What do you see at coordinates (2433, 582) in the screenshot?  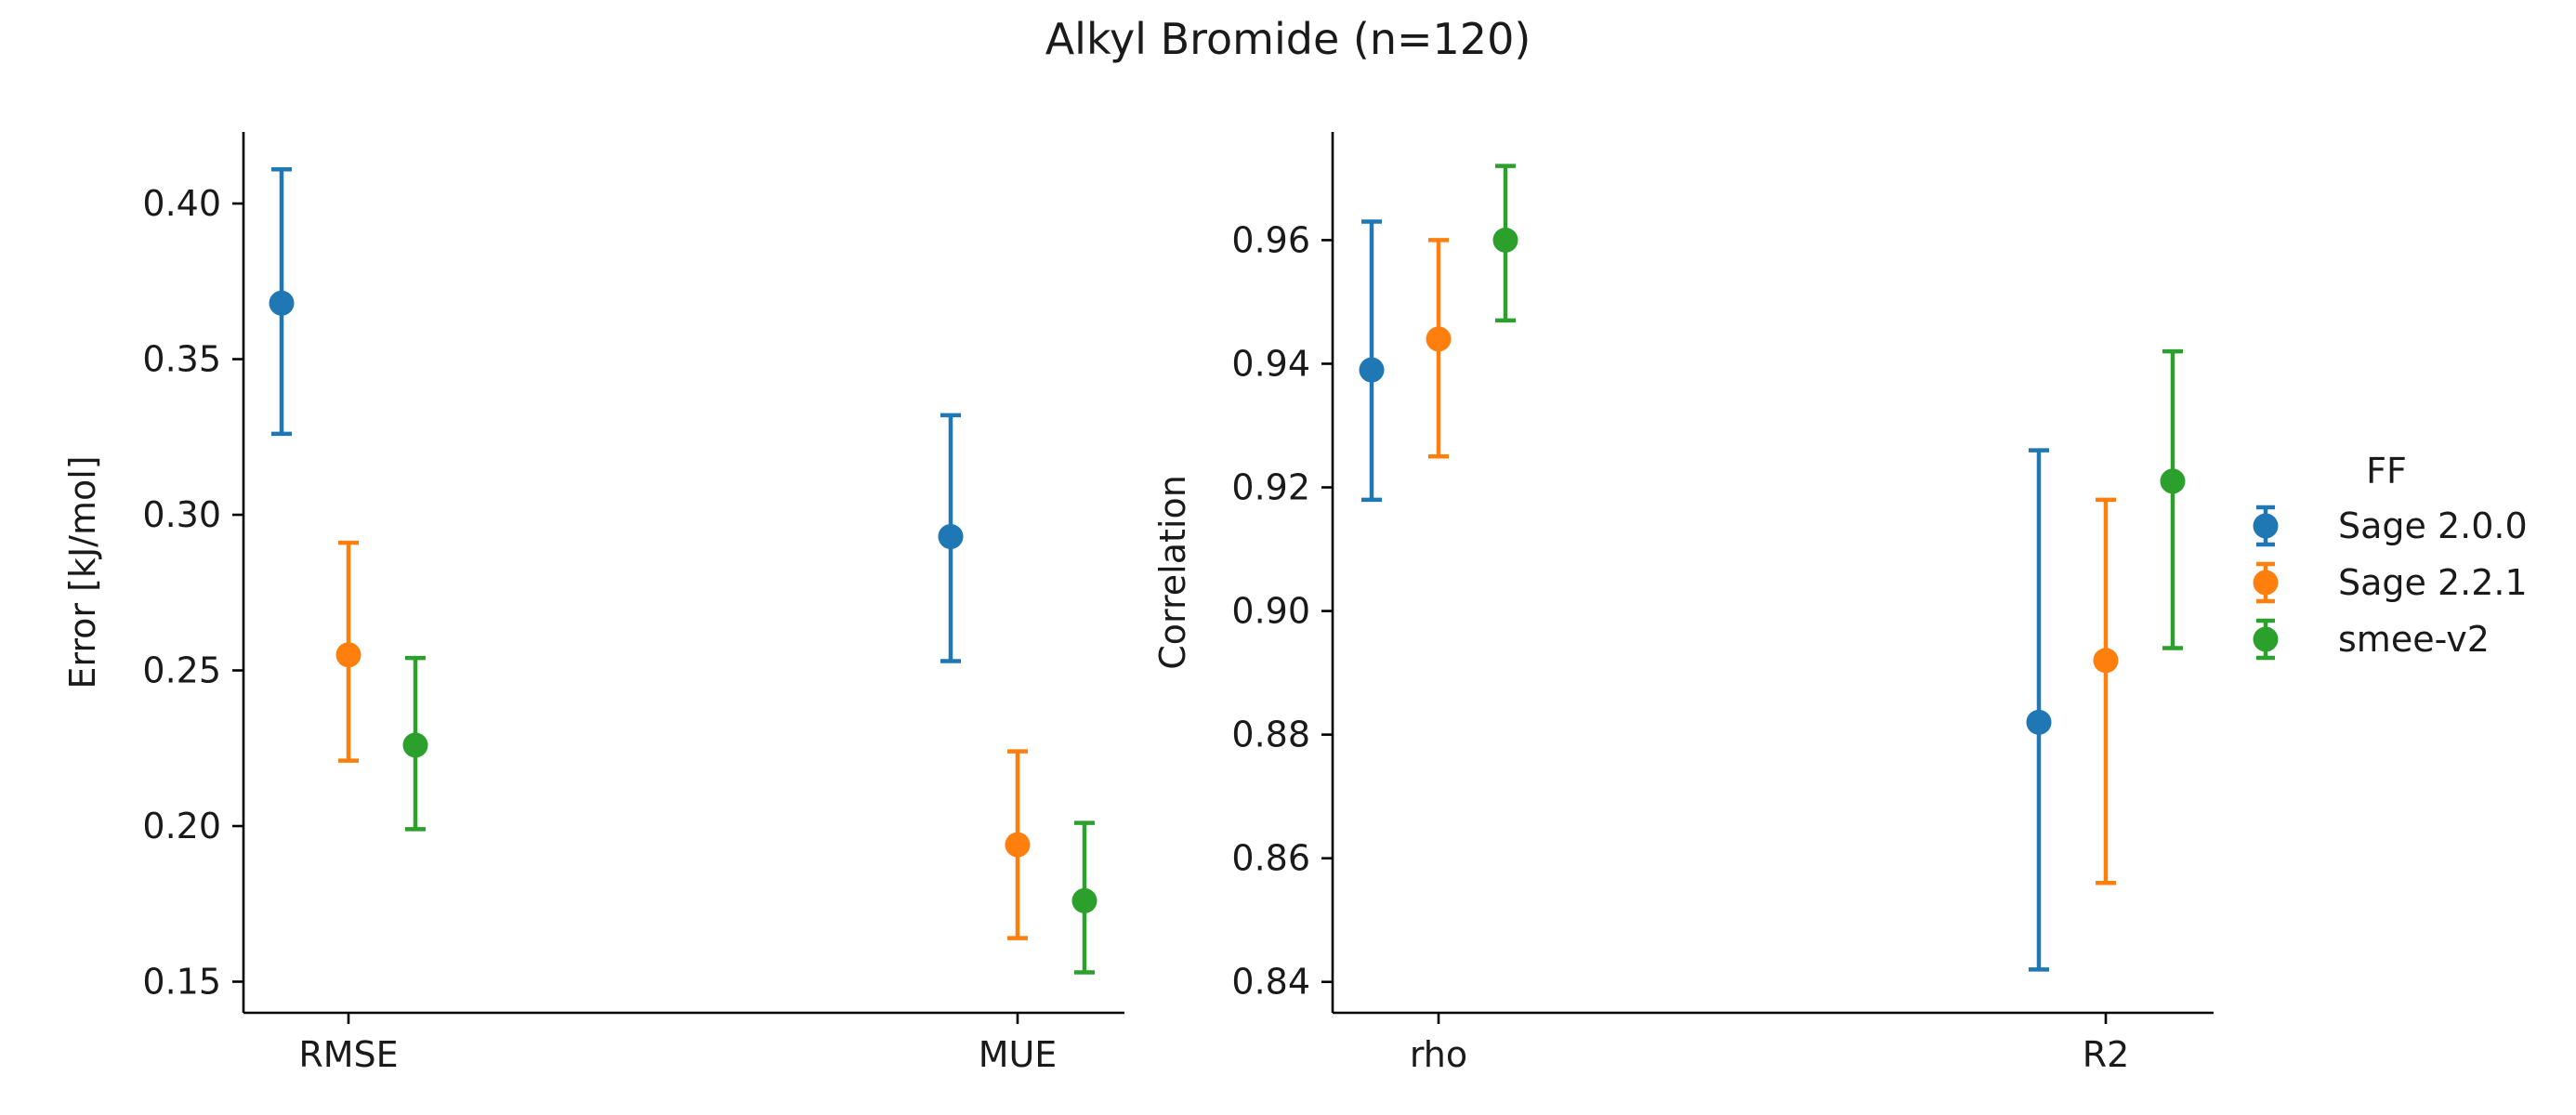 I see `legend-label: Sage 2.2.1` at bounding box center [2433, 582].